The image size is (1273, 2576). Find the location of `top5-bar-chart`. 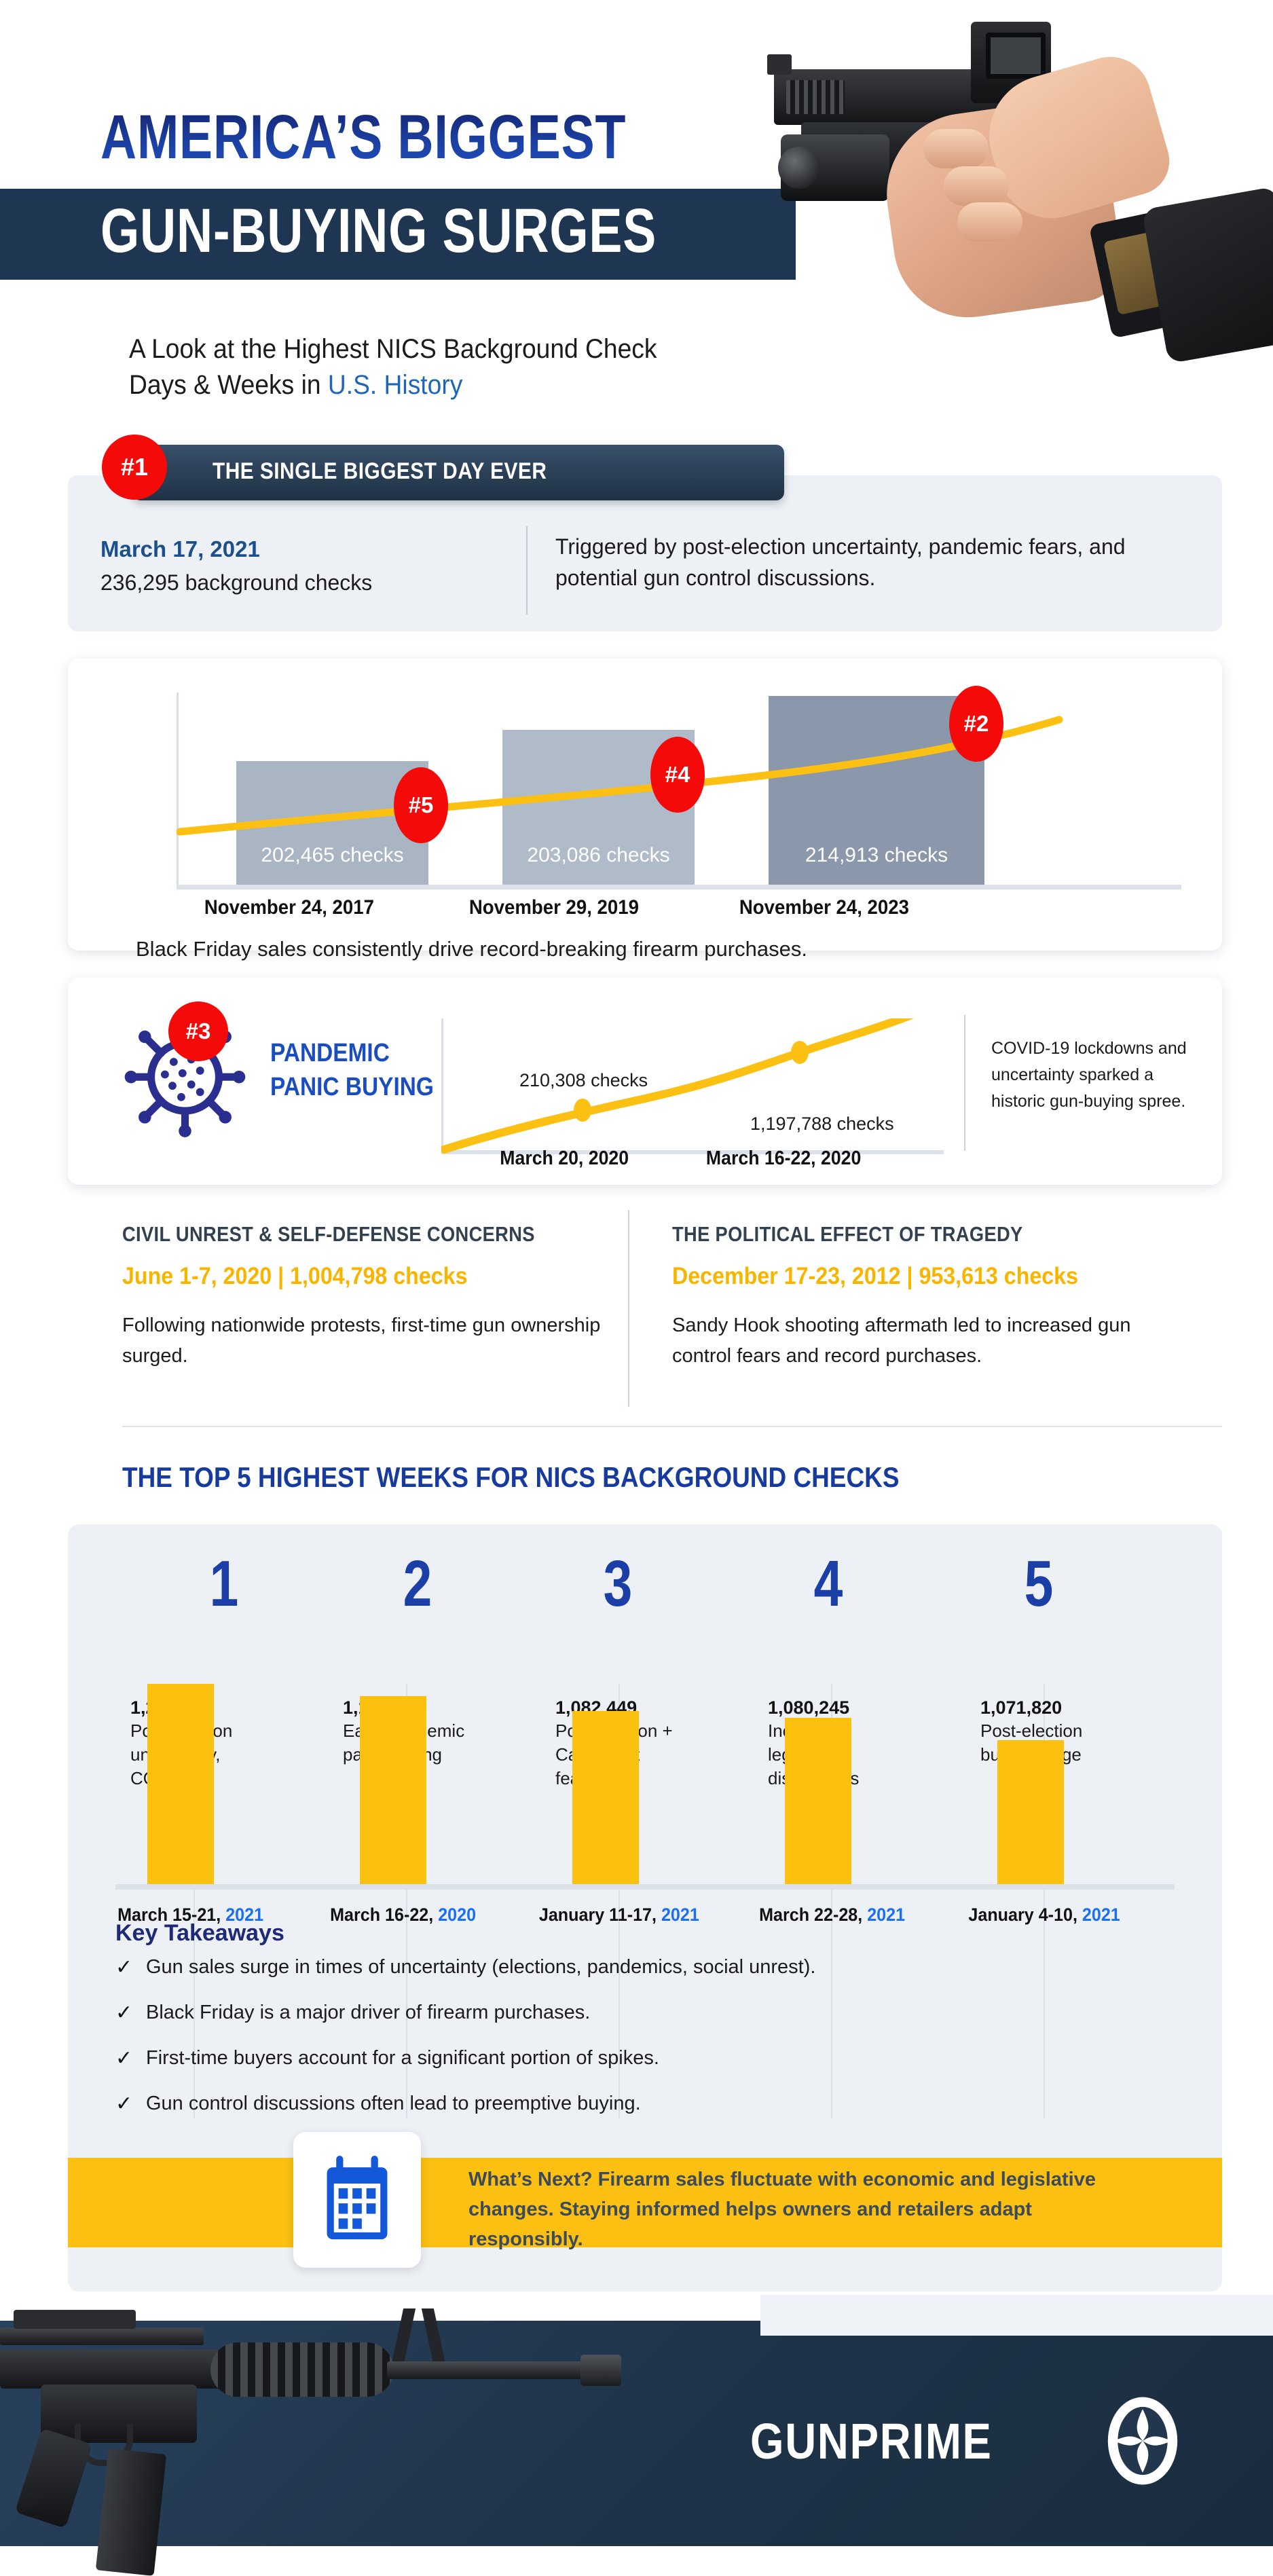

top5-bar-chart is located at coordinates (645, 1757).